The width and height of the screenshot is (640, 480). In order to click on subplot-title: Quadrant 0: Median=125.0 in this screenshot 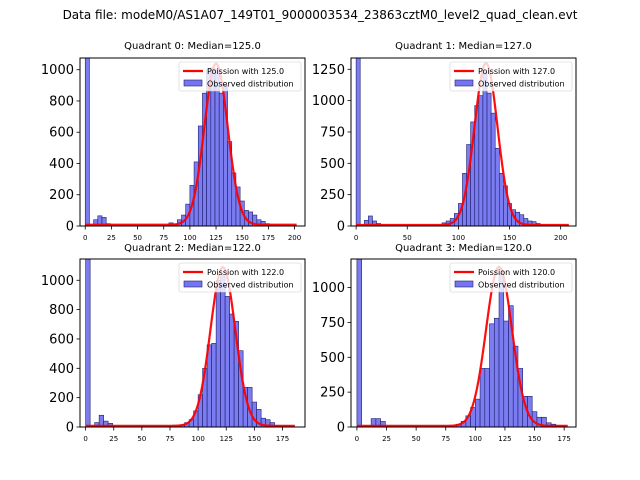, I will do `click(192, 46)`.